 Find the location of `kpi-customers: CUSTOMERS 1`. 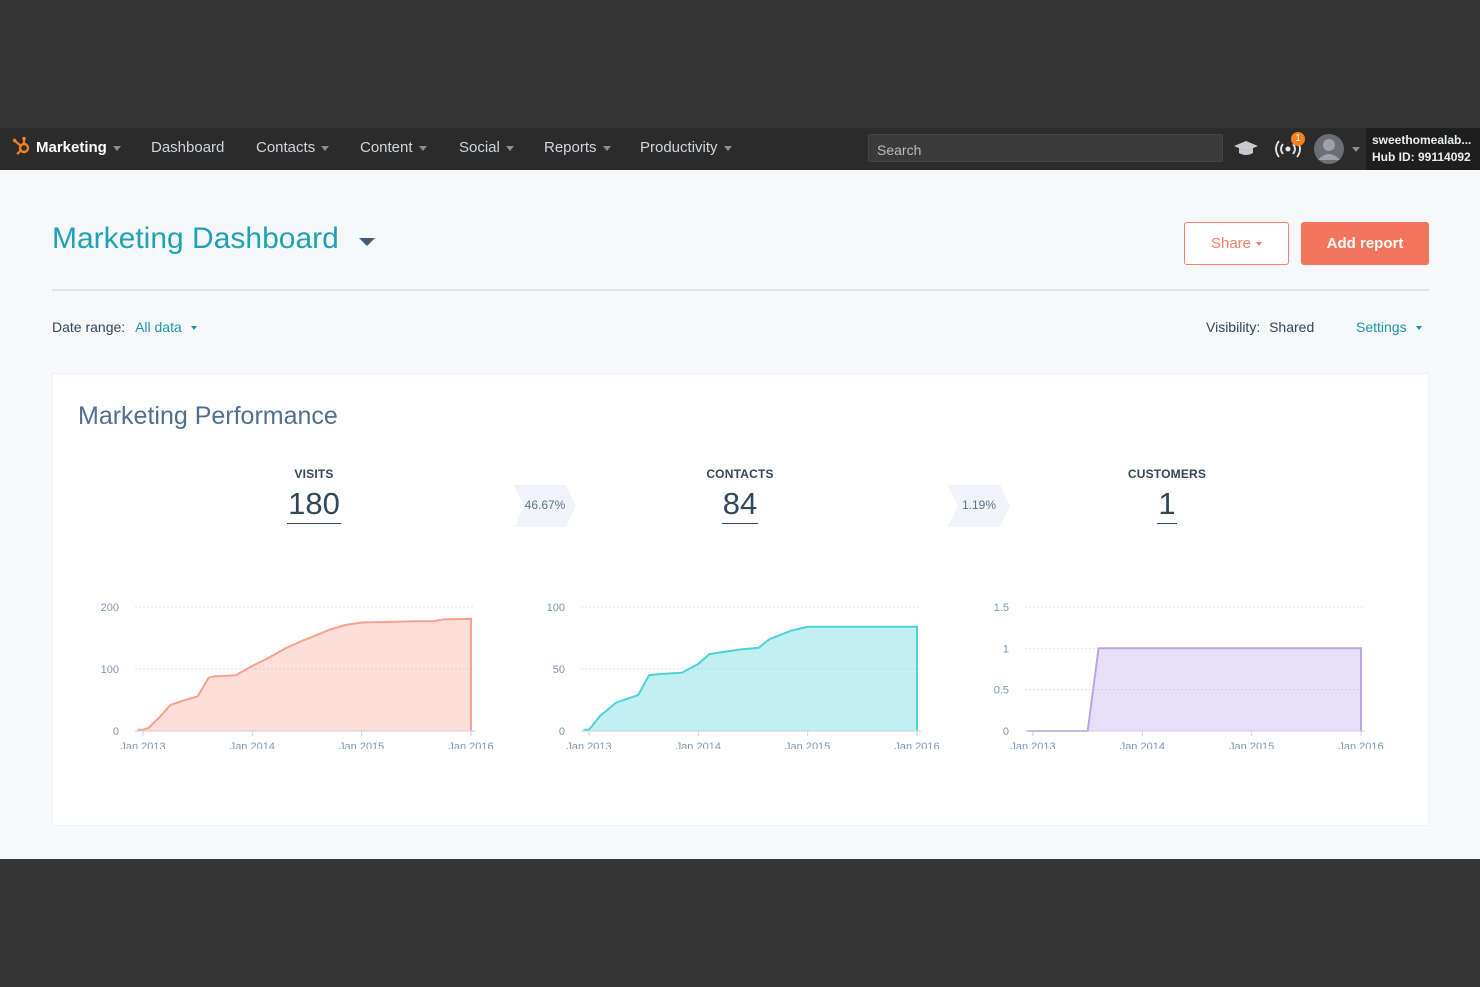

kpi-customers: CUSTOMERS 1 is located at coordinates (1167, 495).